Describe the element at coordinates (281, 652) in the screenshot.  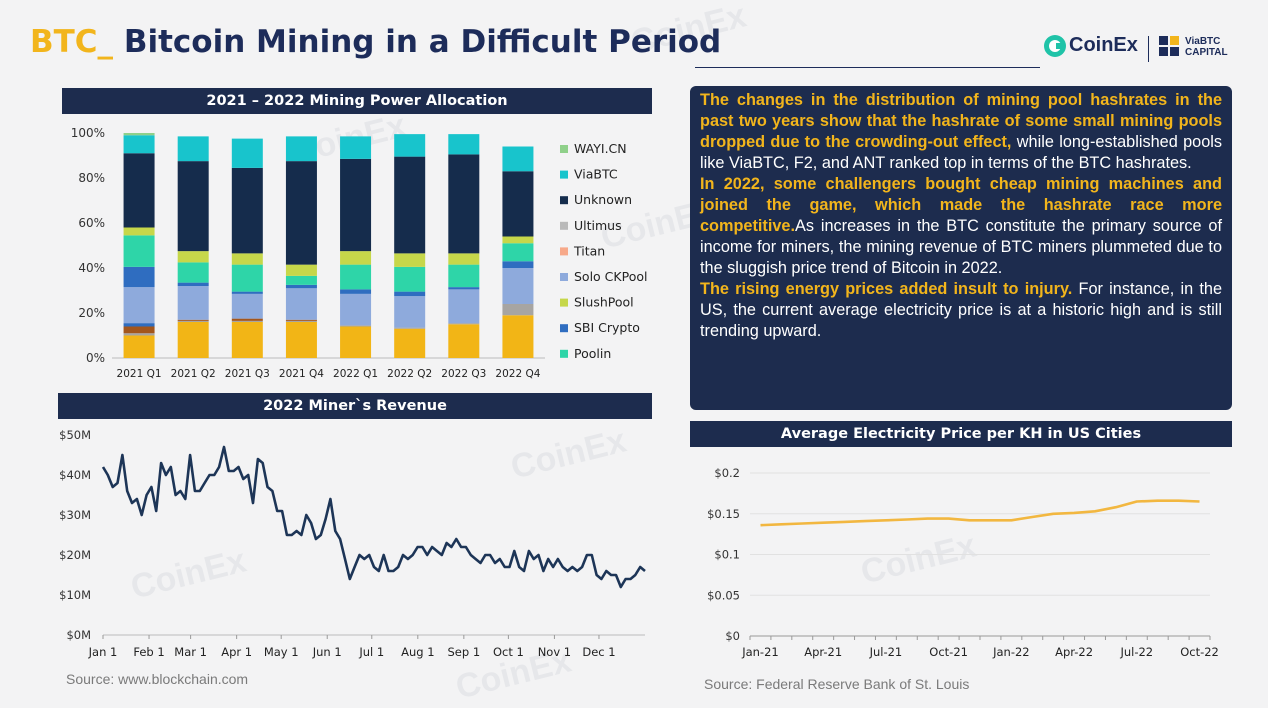
I see `x-tick-label: May 1` at that location.